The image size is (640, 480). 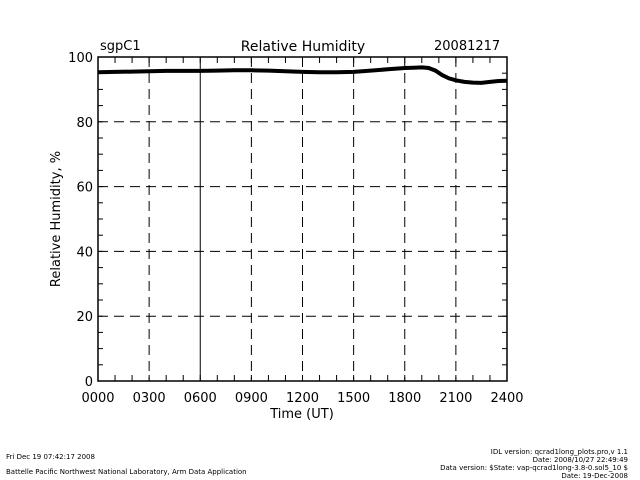 What do you see at coordinates (120, 46) in the screenshot?
I see `site-label: sgpC1` at bounding box center [120, 46].